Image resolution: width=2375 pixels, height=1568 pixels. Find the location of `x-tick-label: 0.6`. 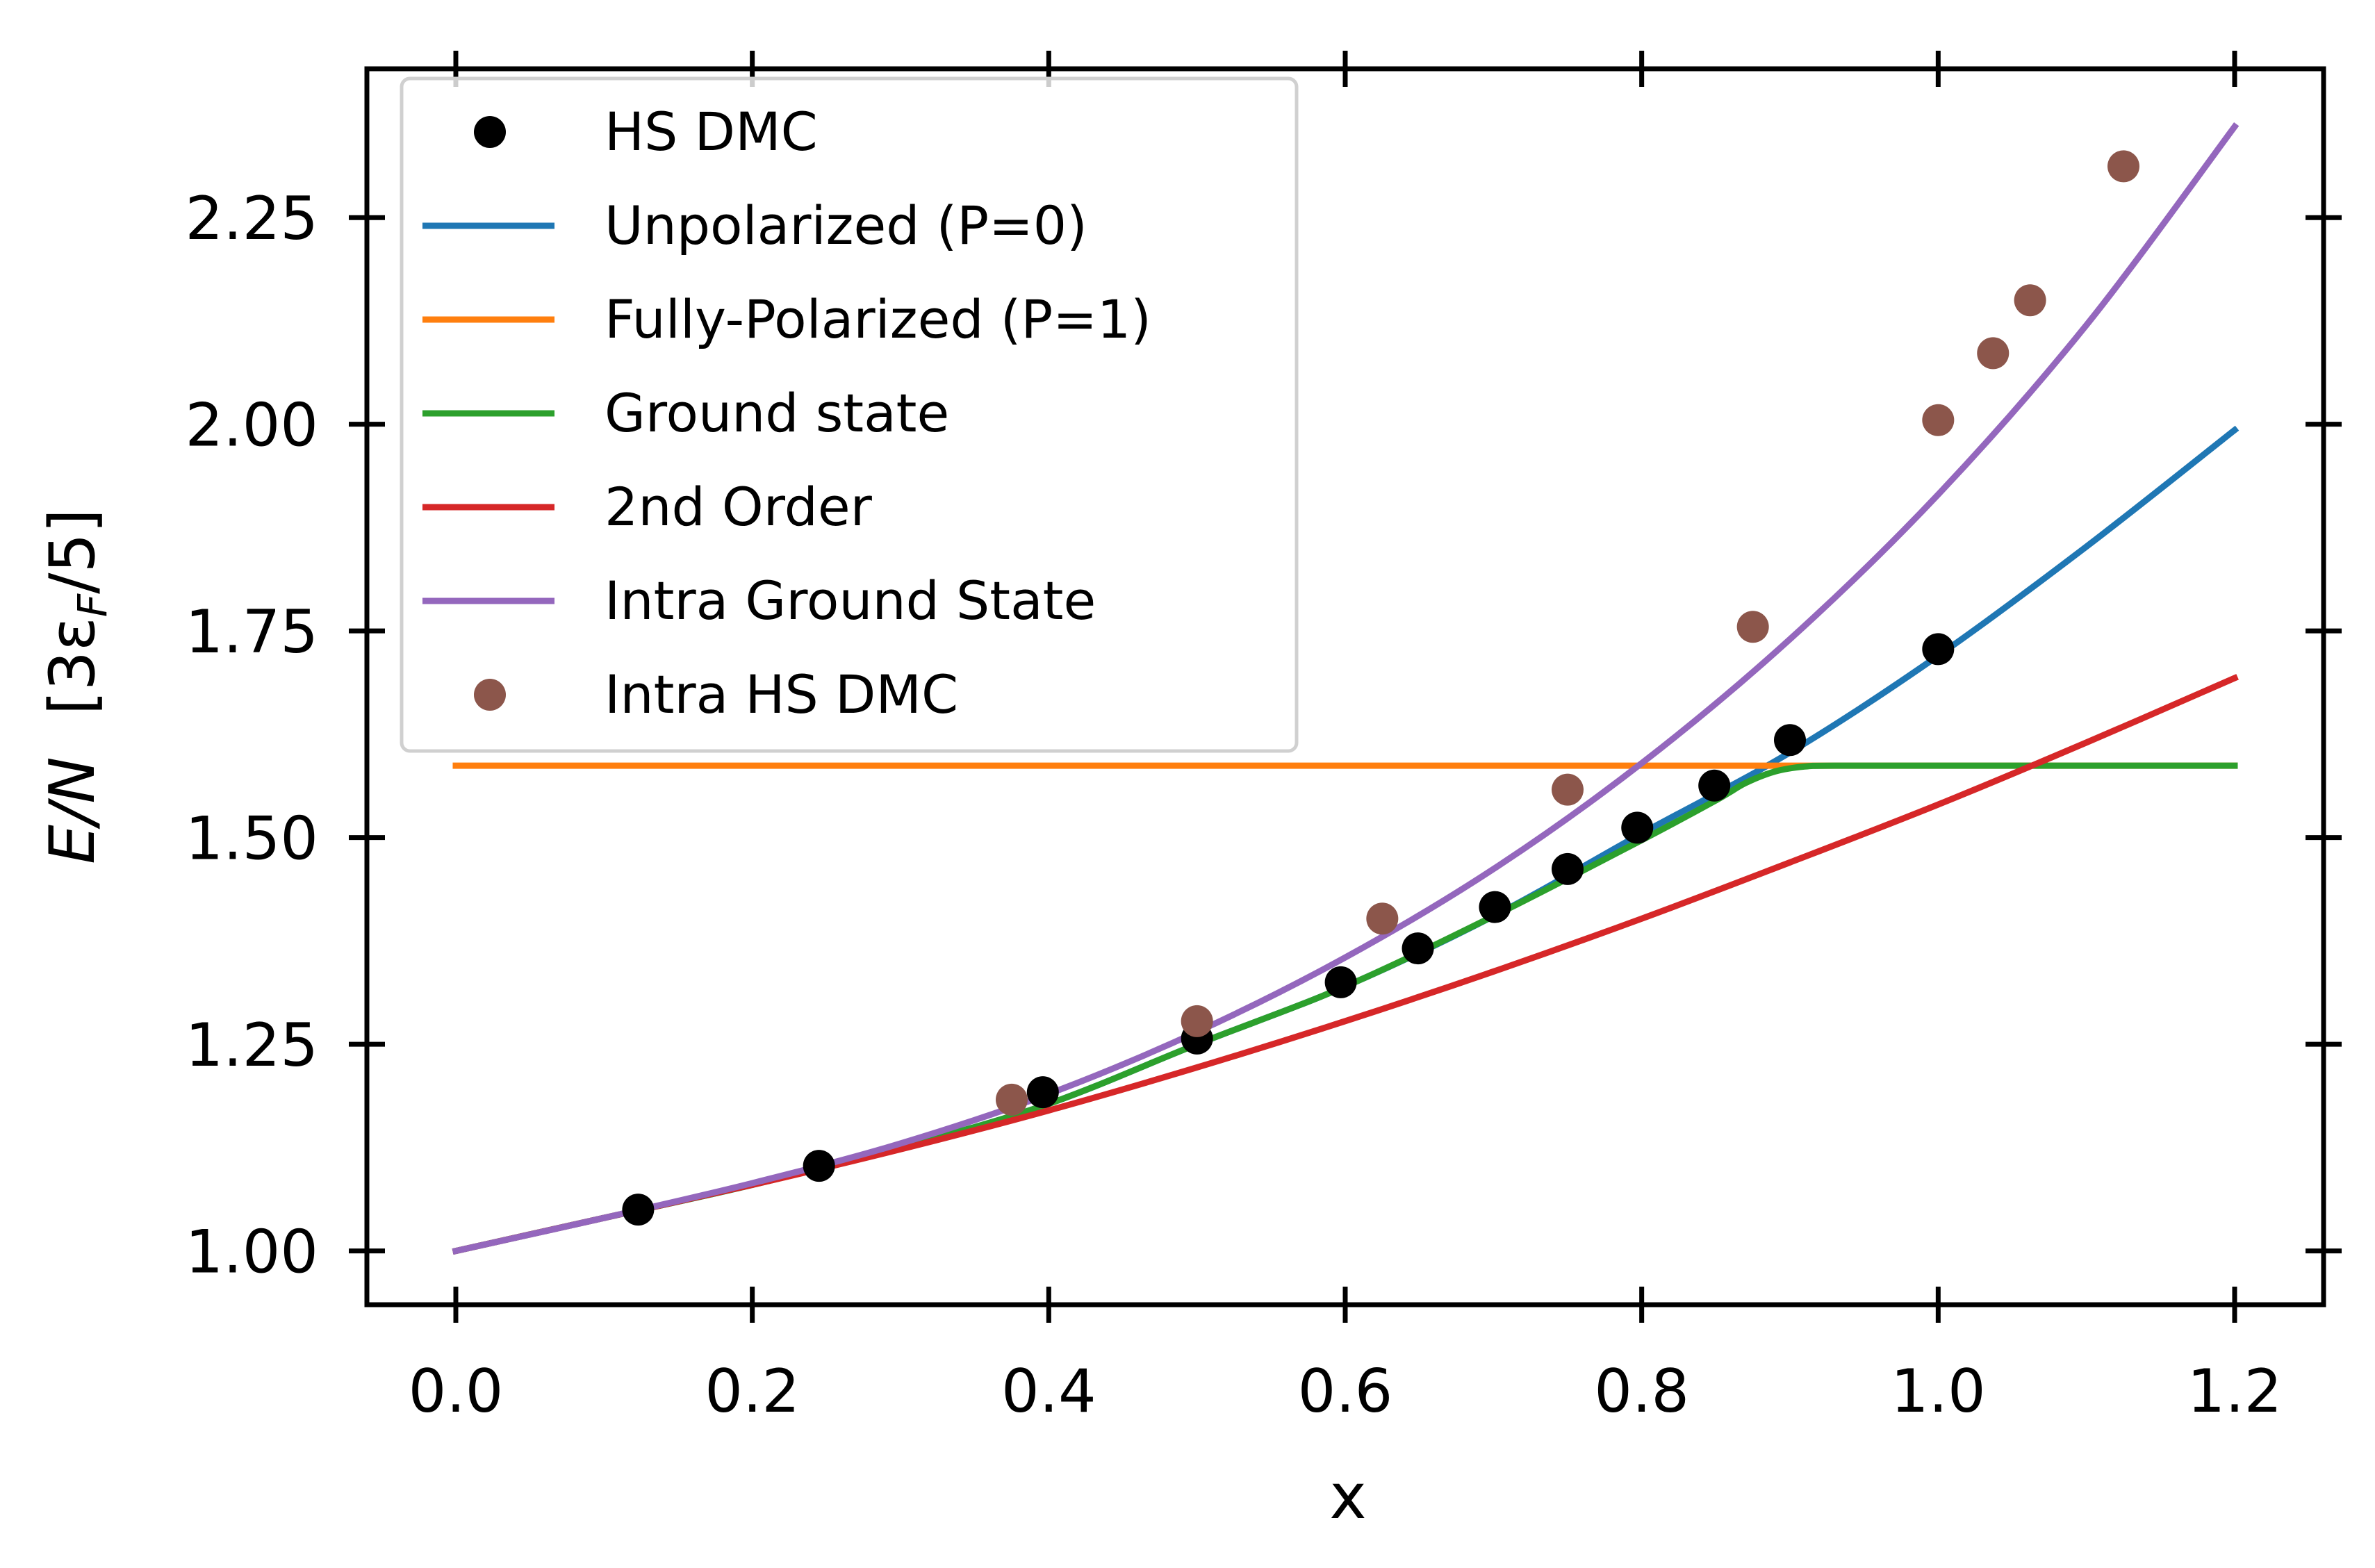

x-tick-label: 0.6 is located at coordinates (1346, 1391).